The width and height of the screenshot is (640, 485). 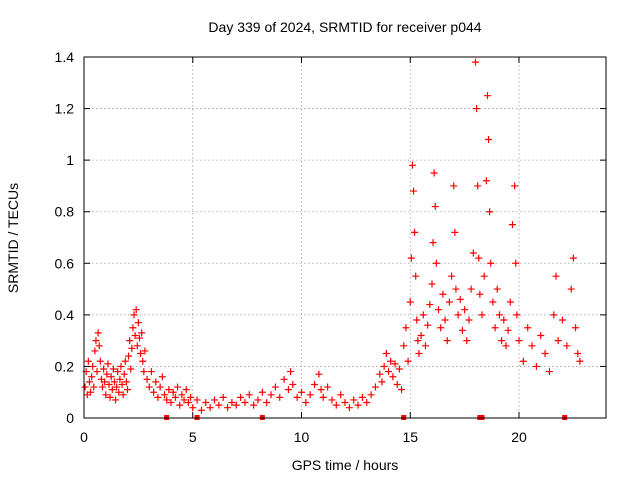 What do you see at coordinates (65, 315) in the screenshot?
I see `y-tick-label: 0.4` at bounding box center [65, 315].